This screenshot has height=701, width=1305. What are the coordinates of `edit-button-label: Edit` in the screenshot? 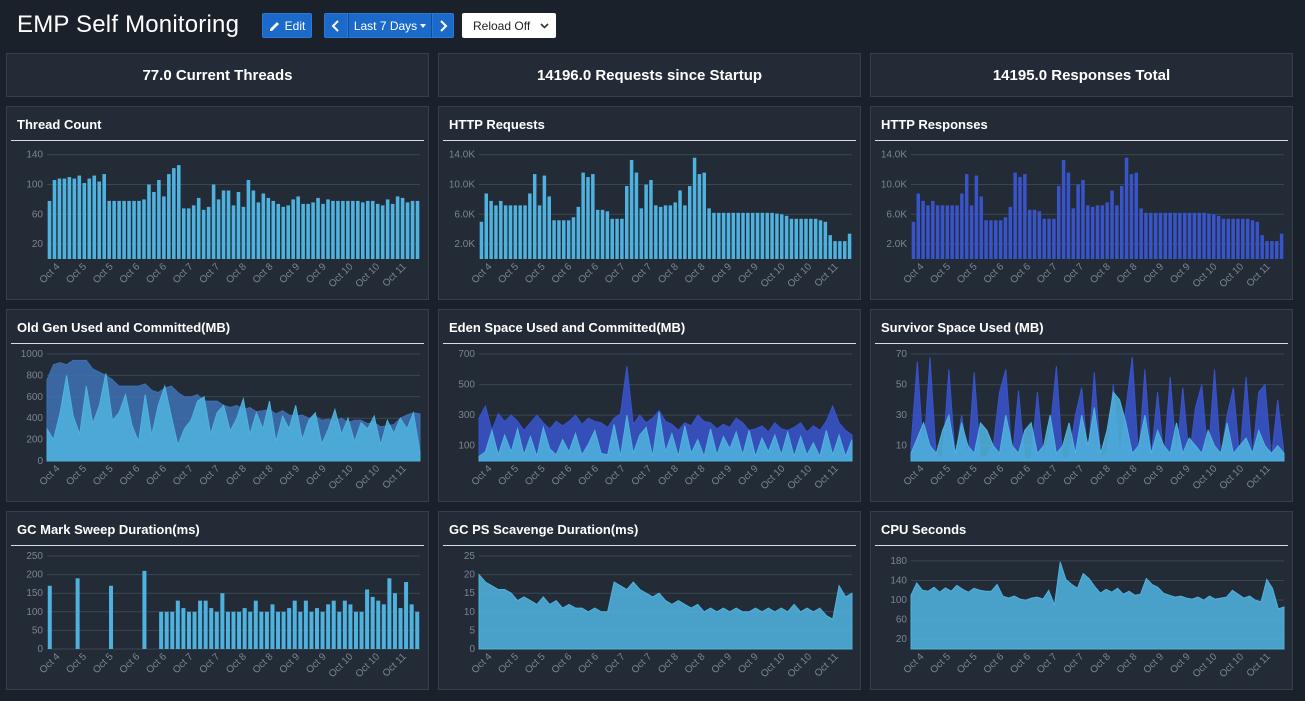 It's located at (295, 25).